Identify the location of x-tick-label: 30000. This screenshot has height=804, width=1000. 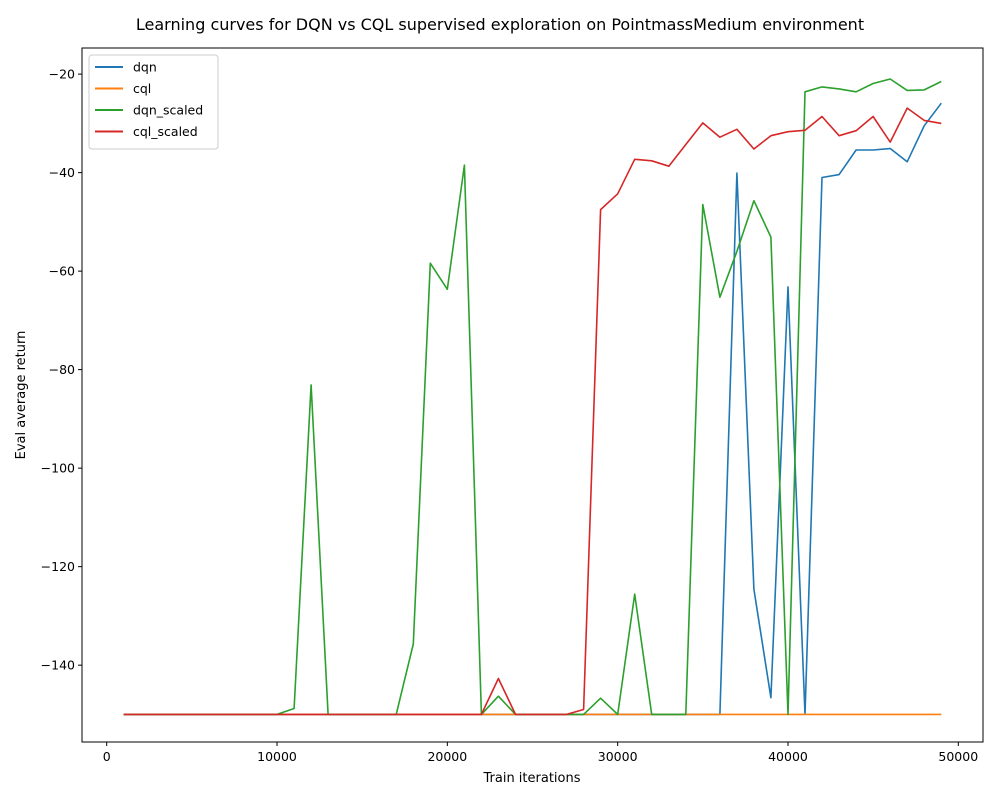
(618, 756).